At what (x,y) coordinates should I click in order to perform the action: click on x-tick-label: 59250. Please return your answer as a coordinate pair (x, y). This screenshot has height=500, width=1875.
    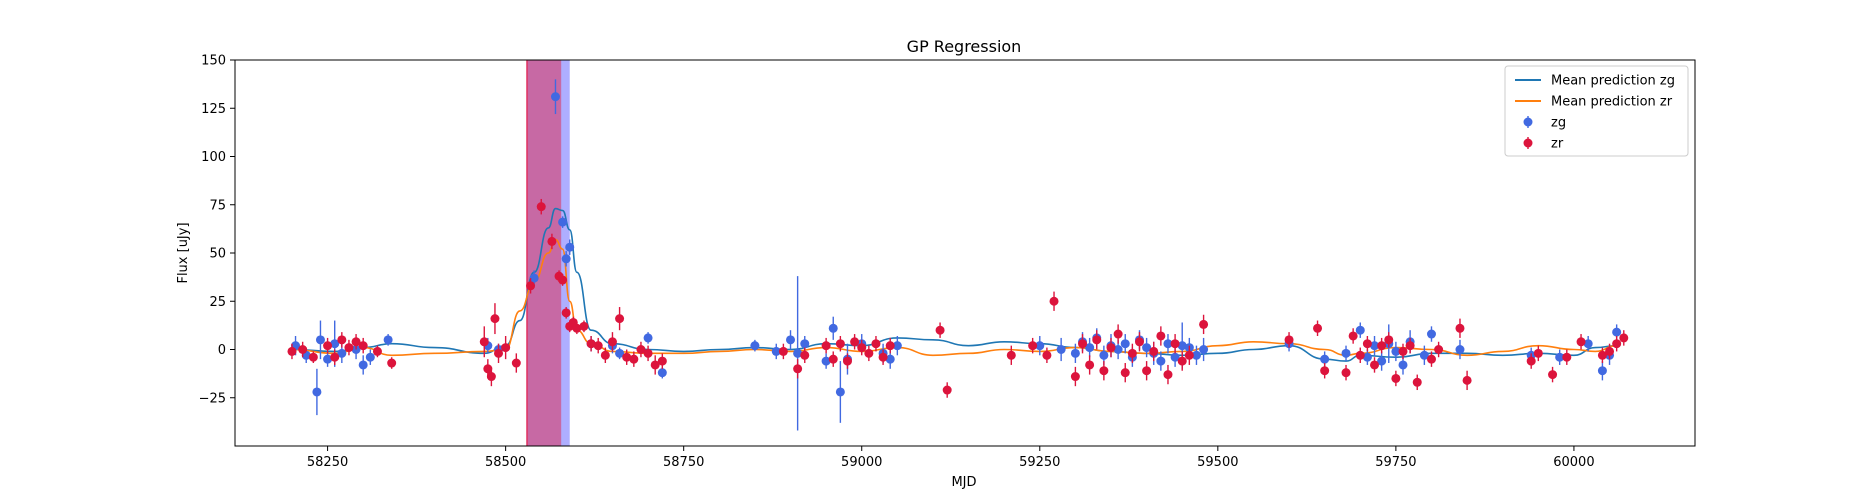
    Looking at the image, I should click on (1039, 462).